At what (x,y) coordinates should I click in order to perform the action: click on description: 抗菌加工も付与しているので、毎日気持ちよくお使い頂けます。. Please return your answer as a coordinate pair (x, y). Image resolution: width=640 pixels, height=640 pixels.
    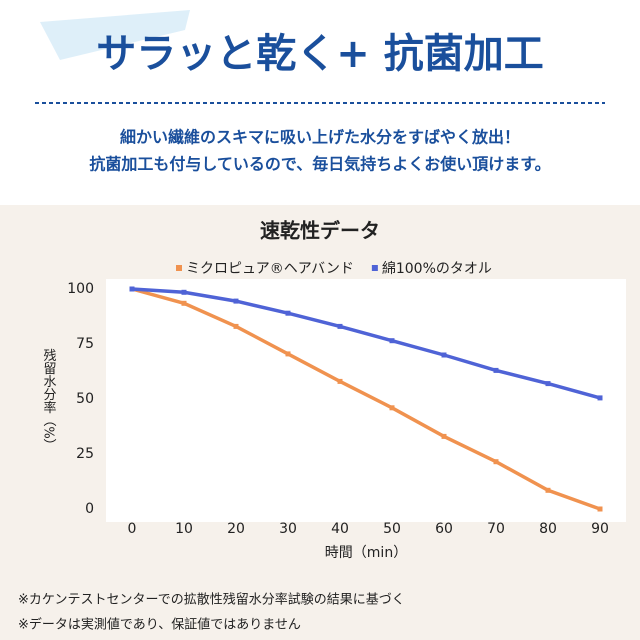
    Looking at the image, I should click on (319, 164).